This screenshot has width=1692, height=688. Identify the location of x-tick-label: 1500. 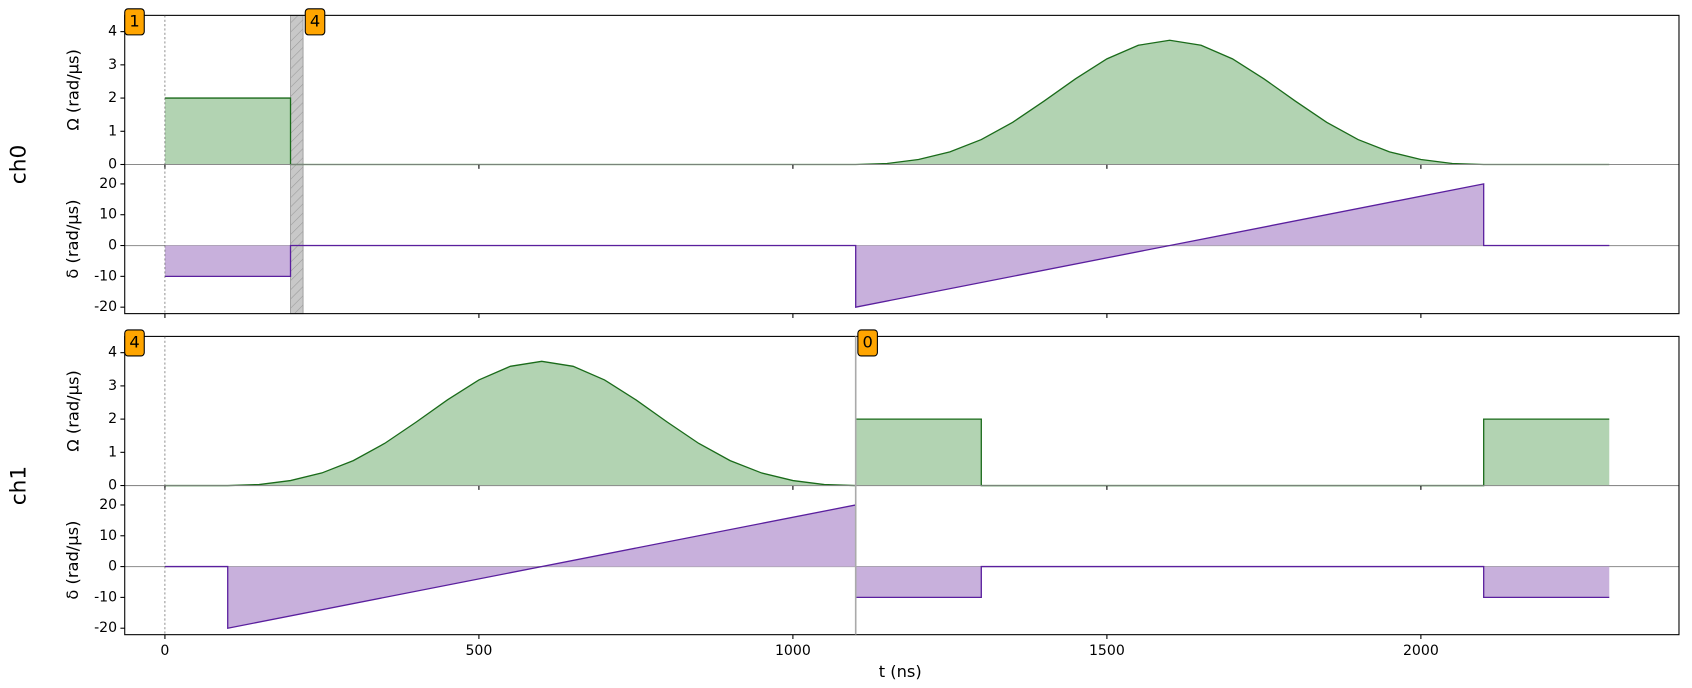
(1107, 651).